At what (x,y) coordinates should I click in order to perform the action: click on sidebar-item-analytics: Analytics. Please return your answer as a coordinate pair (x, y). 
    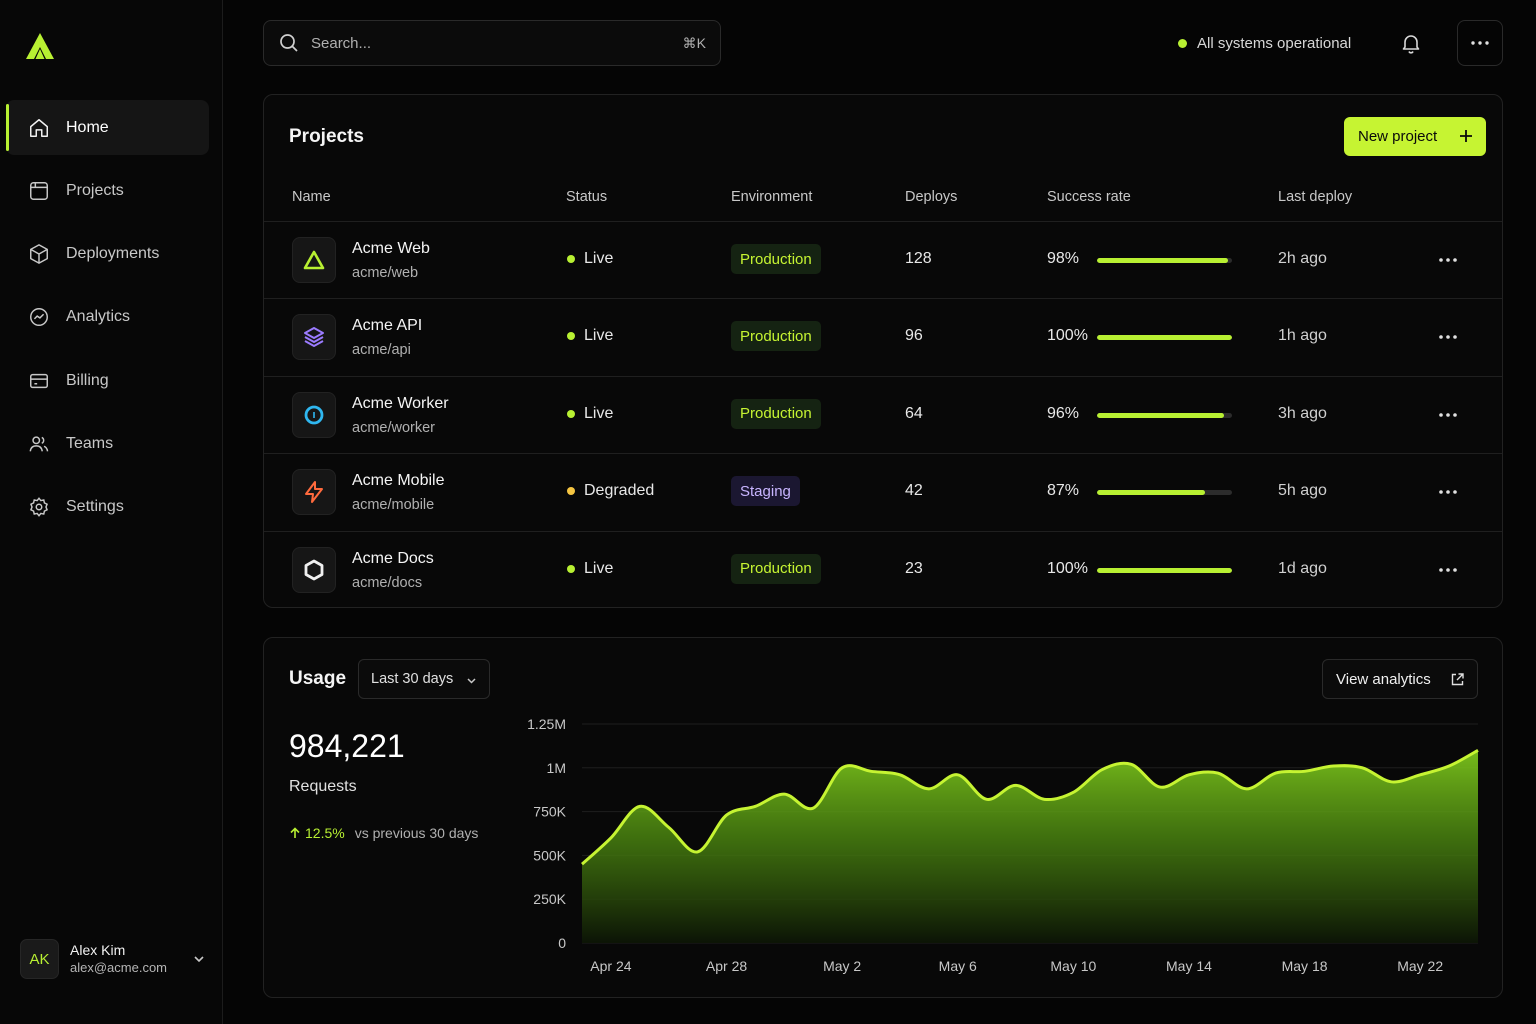
    Looking at the image, I should click on (107, 317).